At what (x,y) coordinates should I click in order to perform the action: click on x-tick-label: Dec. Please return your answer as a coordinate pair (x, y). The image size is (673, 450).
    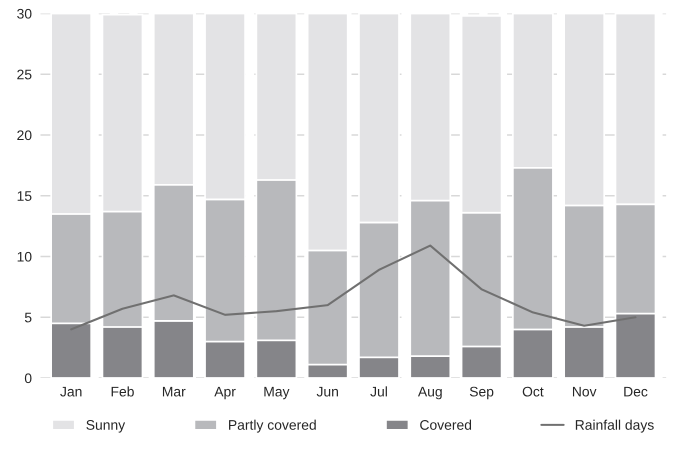
    Looking at the image, I should click on (636, 391).